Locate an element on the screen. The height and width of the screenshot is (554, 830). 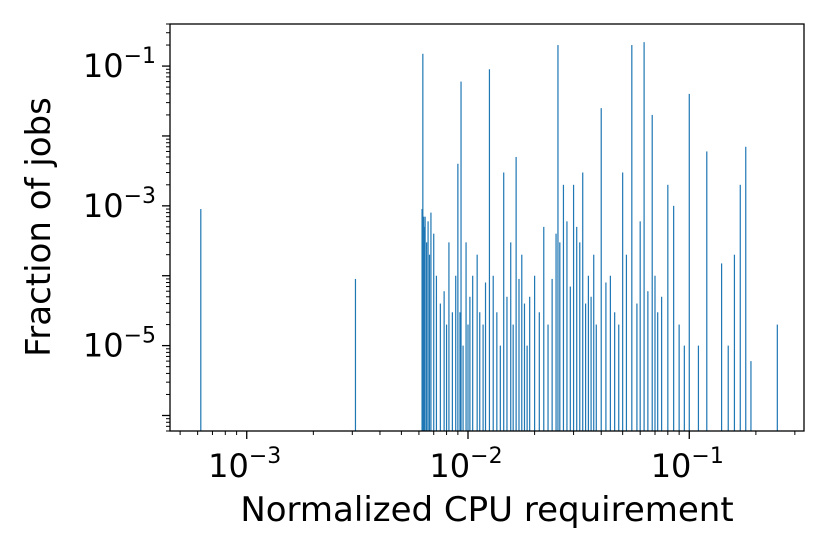
x-axis-ticks: 10⁻³ 10⁻² 10⁻¹ is located at coordinates (487, 458).